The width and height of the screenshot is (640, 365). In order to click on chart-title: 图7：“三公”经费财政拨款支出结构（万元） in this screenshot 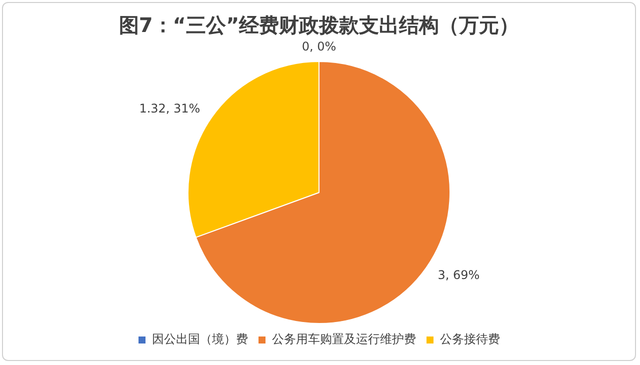, I will do `click(319, 25)`.